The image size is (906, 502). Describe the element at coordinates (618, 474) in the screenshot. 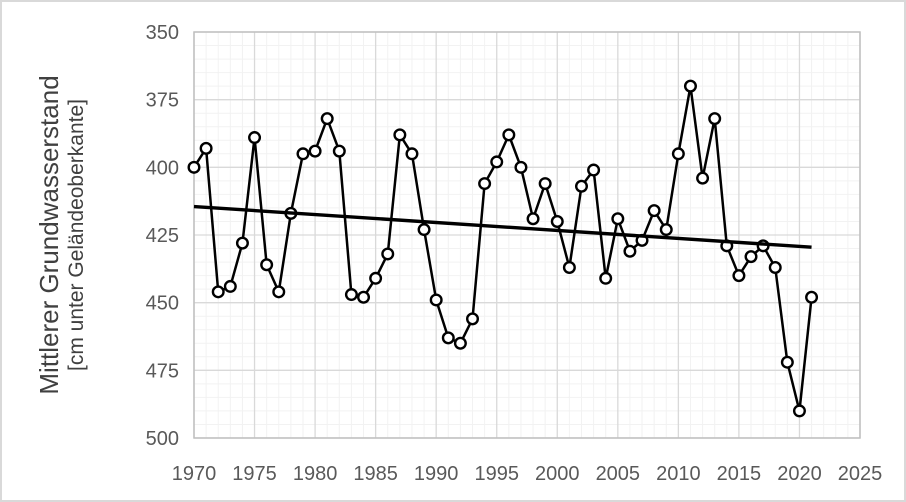

I see `x-tick-label: 2005` at that location.